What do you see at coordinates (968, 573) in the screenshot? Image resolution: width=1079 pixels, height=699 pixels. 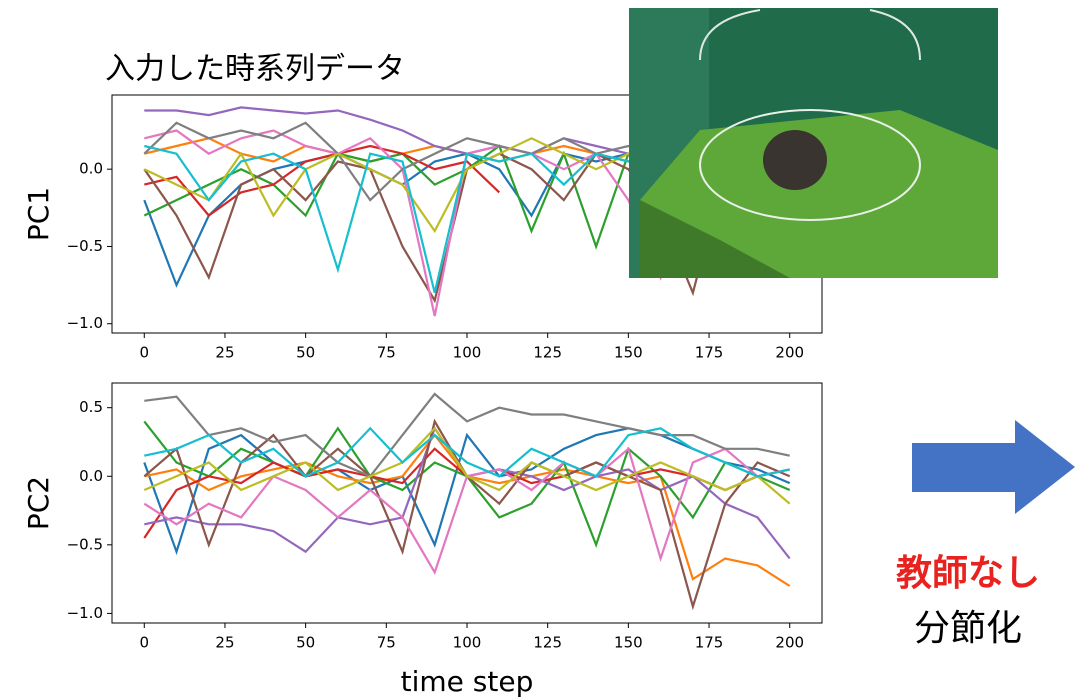 I see `caption-emphasis: 教師なし` at bounding box center [968, 573].